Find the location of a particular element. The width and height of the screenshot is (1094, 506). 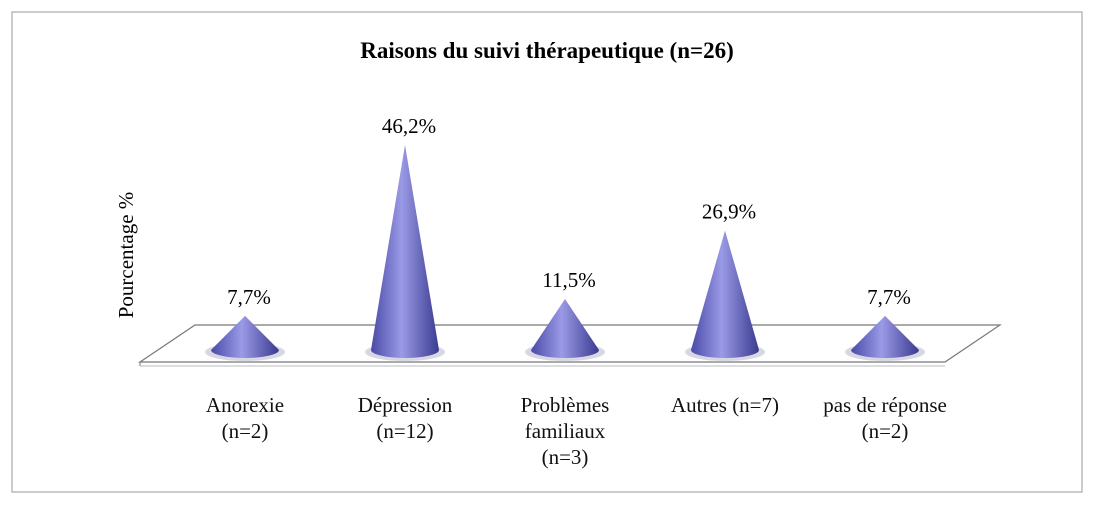

value-label: 11,5% is located at coordinates (568, 280).